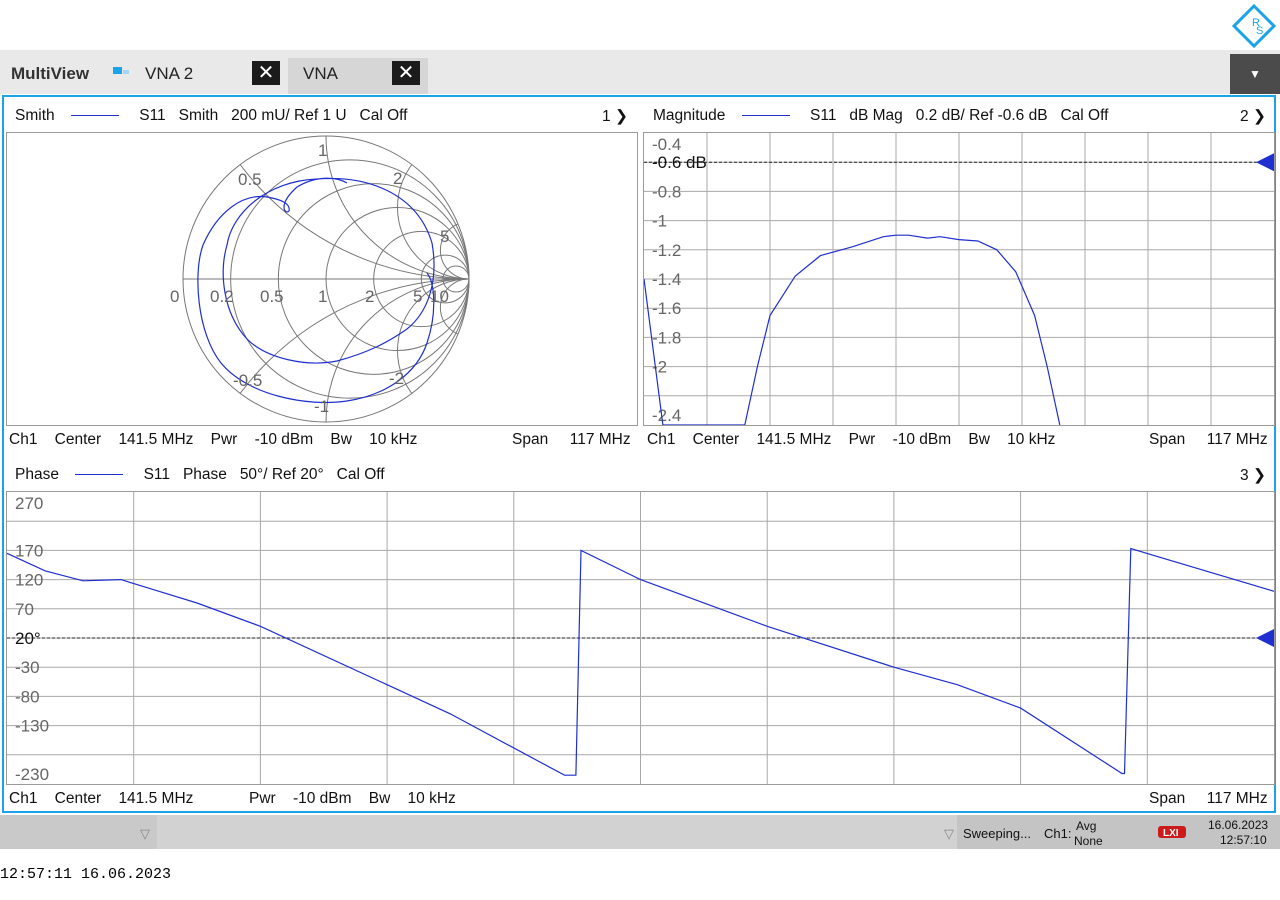  Describe the element at coordinates (679, 162) in the screenshot. I see `magnitude-reference-label: -0.6 dB` at that location.